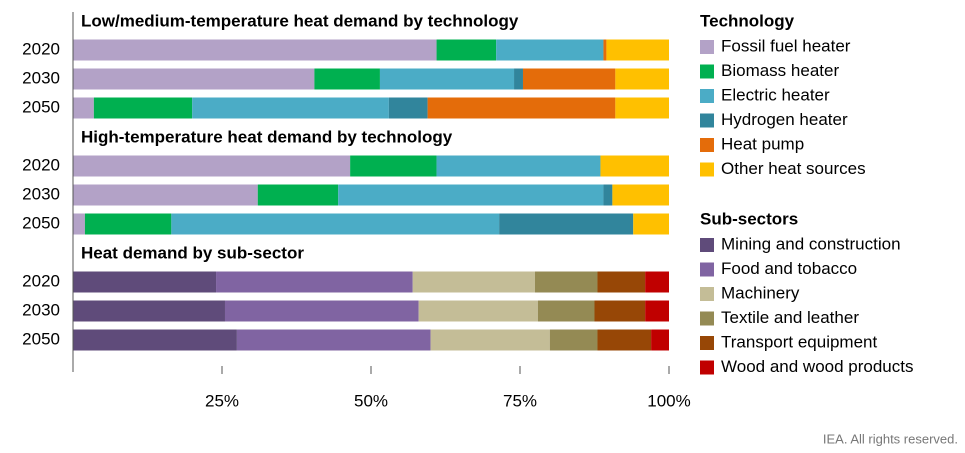 The height and width of the screenshot is (453, 965). I want to click on legend-label: Textile and leather, so click(790, 317).